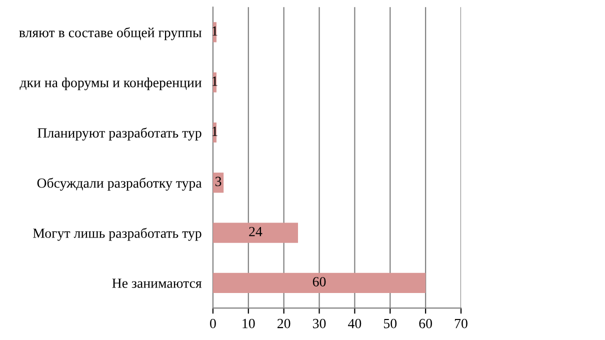 The height and width of the screenshot is (340, 605). What do you see at coordinates (157, 283) in the screenshot?
I see `y-tick-label: Не занимаются` at bounding box center [157, 283].